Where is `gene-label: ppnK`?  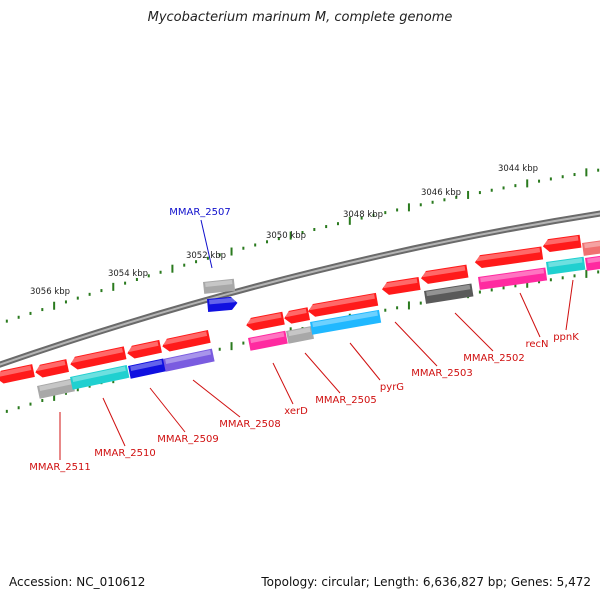
gene-label: ppnK is located at coordinates (566, 337).